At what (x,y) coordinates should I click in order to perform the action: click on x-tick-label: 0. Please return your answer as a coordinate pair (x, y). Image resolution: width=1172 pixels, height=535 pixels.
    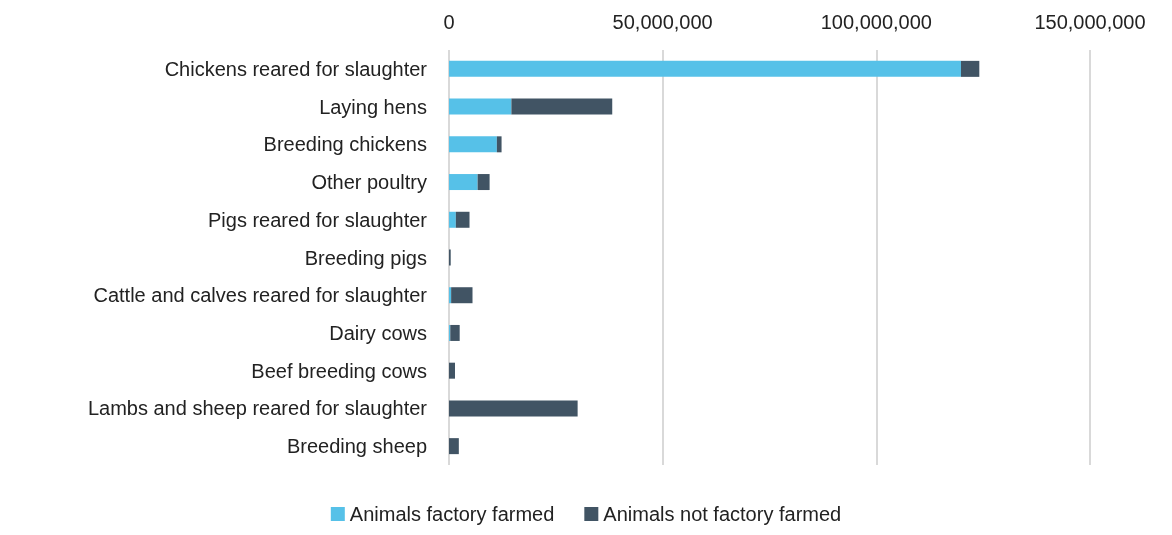
    Looking at the image, I should click on (449, 22).